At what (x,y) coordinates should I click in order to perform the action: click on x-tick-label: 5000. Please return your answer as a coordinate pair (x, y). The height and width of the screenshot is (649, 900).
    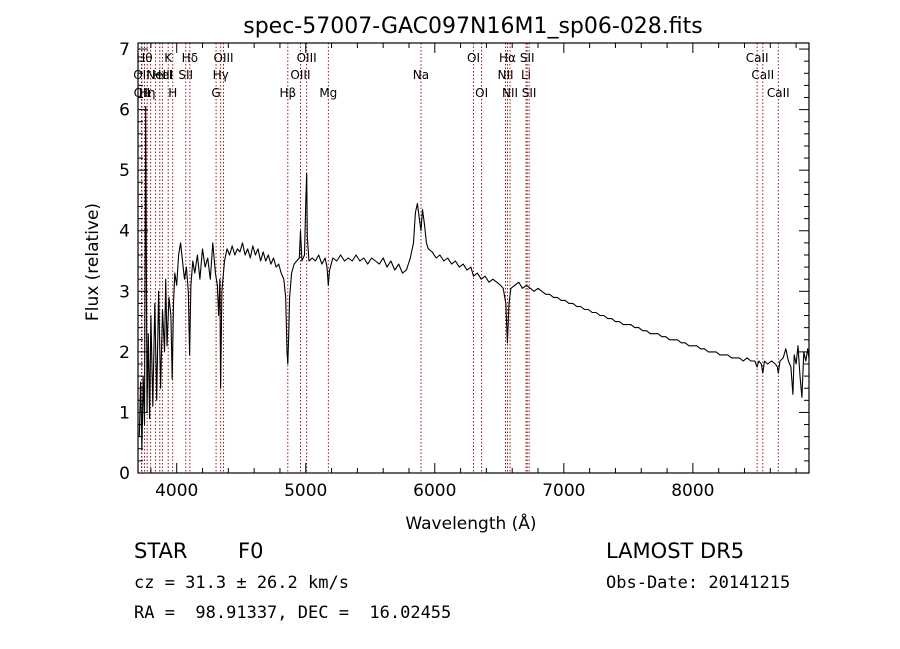
    Looking at the image, I should click on (305, 491).